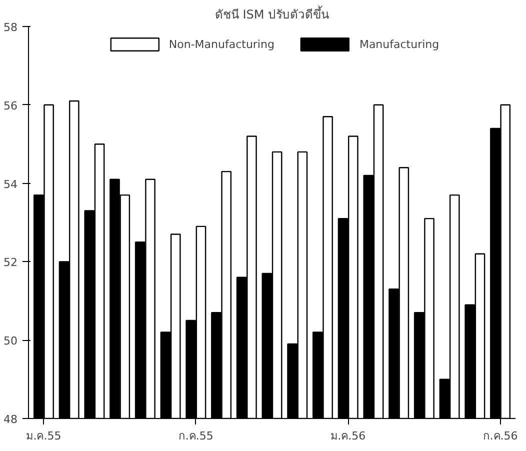 This screenshot has width=526, height=451. Describe the element at coordinates (500, 436) in the screenshot. I see `x-tick-label: ก.ค.56` at that location.